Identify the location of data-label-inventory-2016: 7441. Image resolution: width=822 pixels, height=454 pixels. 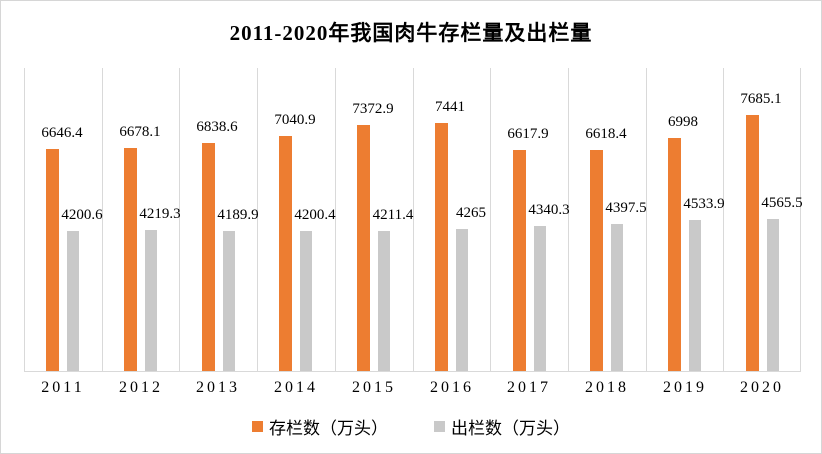
(450, 107).